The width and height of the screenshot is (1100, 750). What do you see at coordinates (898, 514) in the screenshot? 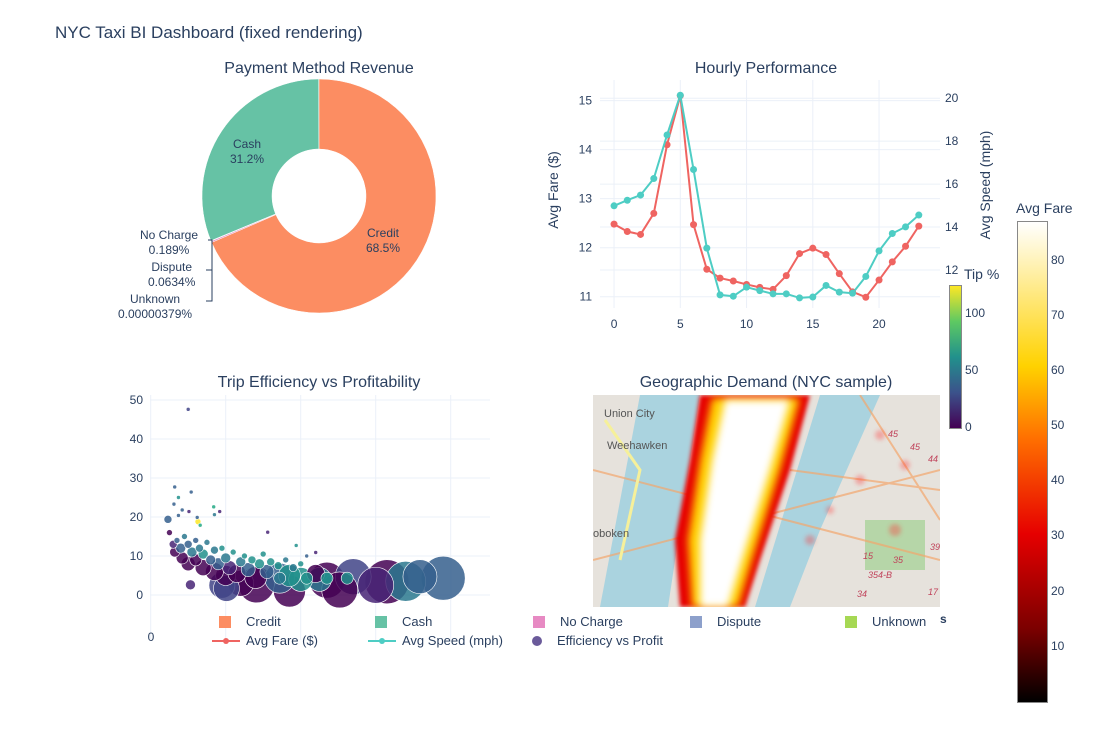
I see `map-road-labels: 45 45 44 15 35 354-B 34 39 17` at bounding box center [898, 514].